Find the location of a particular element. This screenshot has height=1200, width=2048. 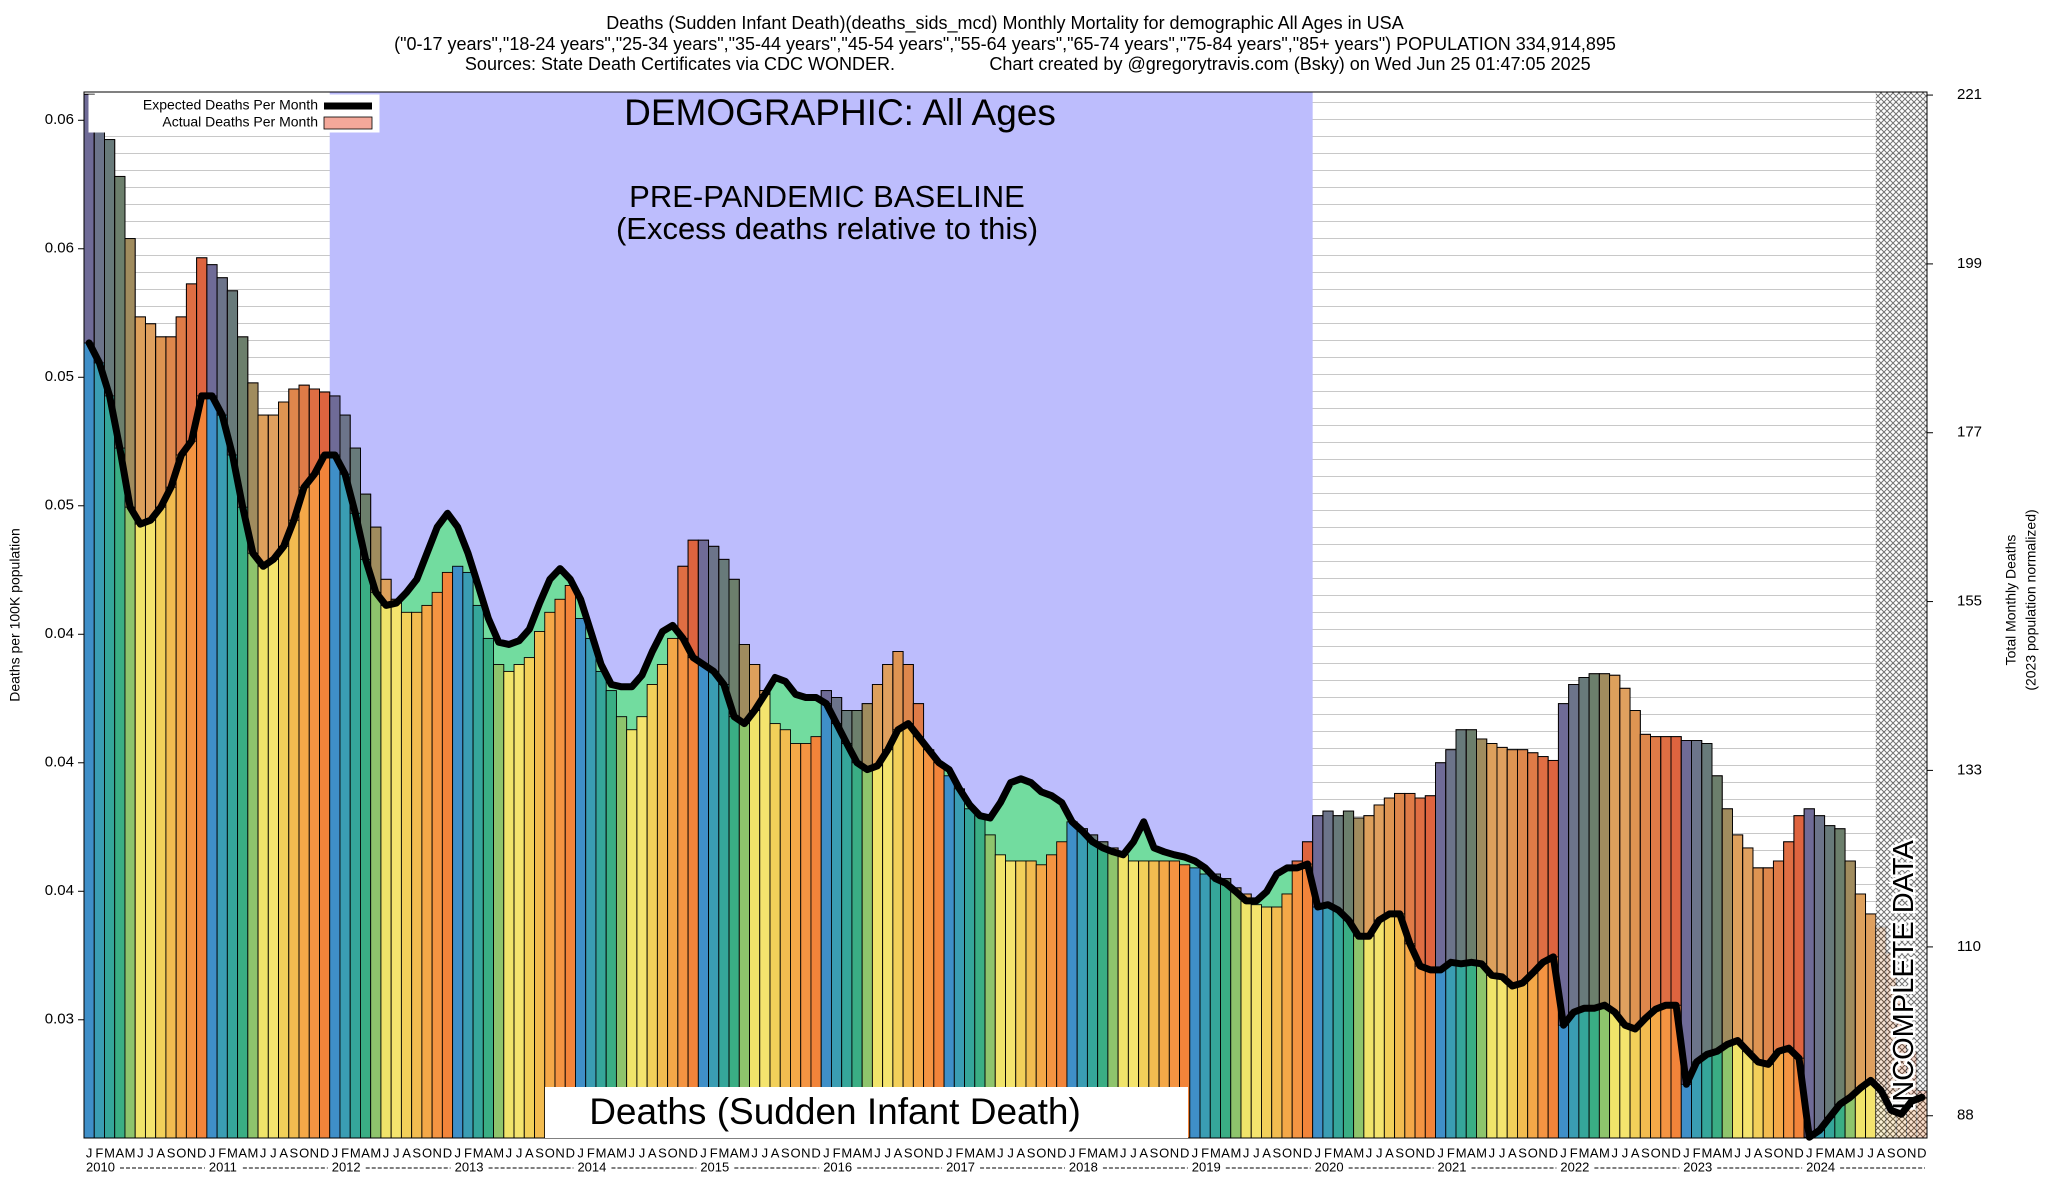

year-label: 2011 is located at coordinates (223, 1166).